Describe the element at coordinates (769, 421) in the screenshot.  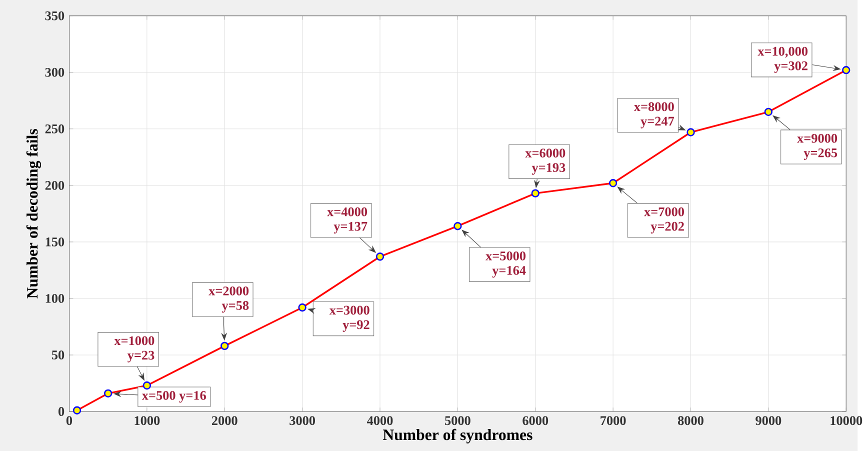
I see `x-tick-label: 9000` at that location.